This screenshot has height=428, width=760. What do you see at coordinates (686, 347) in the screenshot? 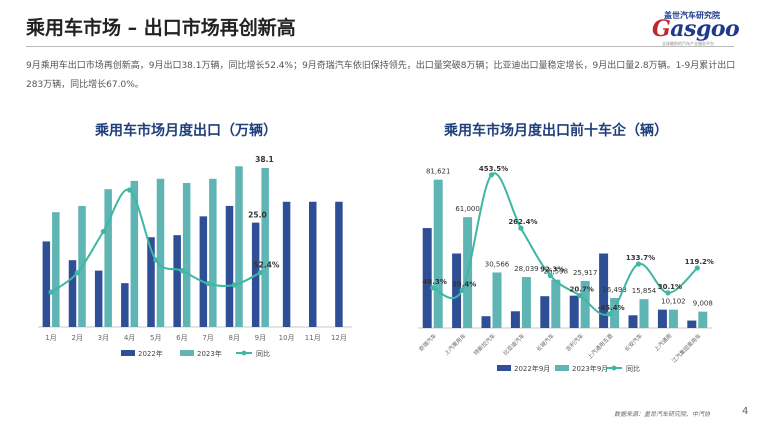
I see `x-tick-label: 江汽集团乘用车` at bounding box center [686, 347].